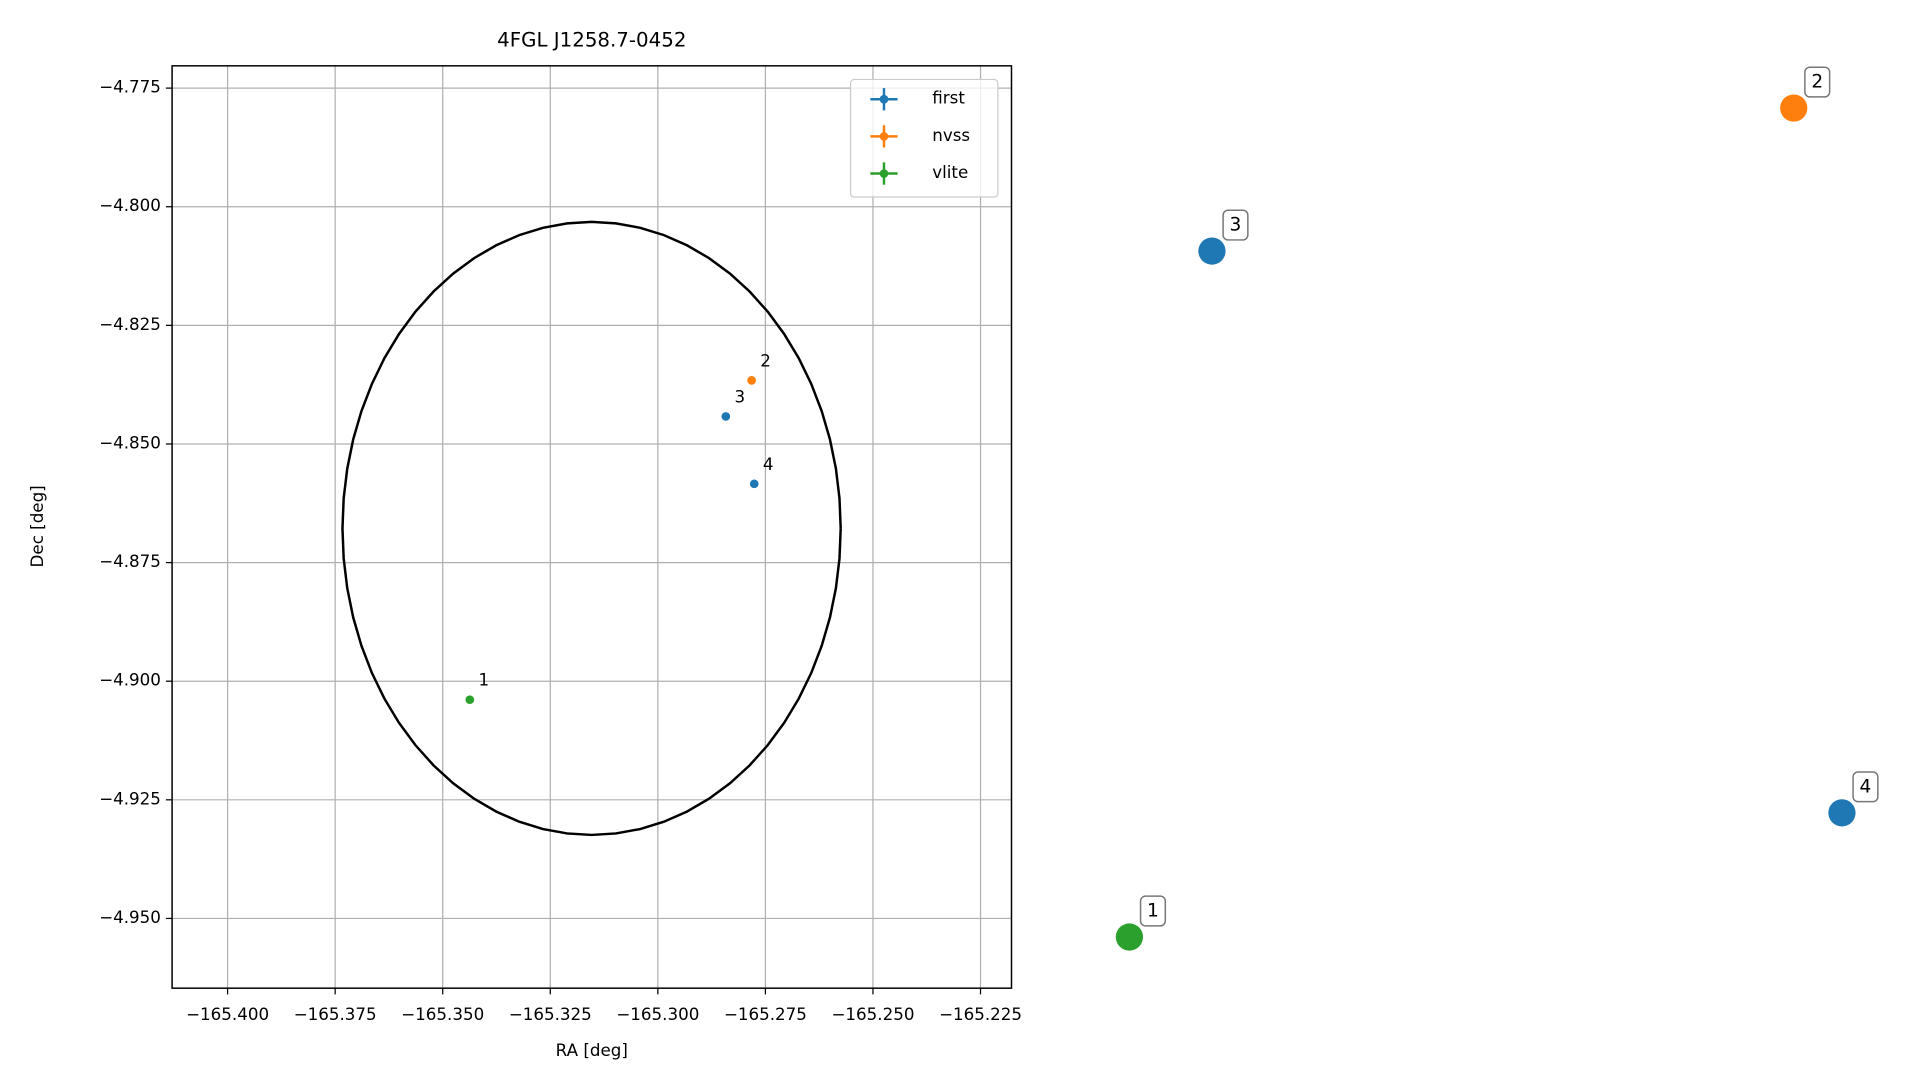 The height and width of the screenshot is (1080, 1919). I want to click on legend-label: first, so click(948, 98).